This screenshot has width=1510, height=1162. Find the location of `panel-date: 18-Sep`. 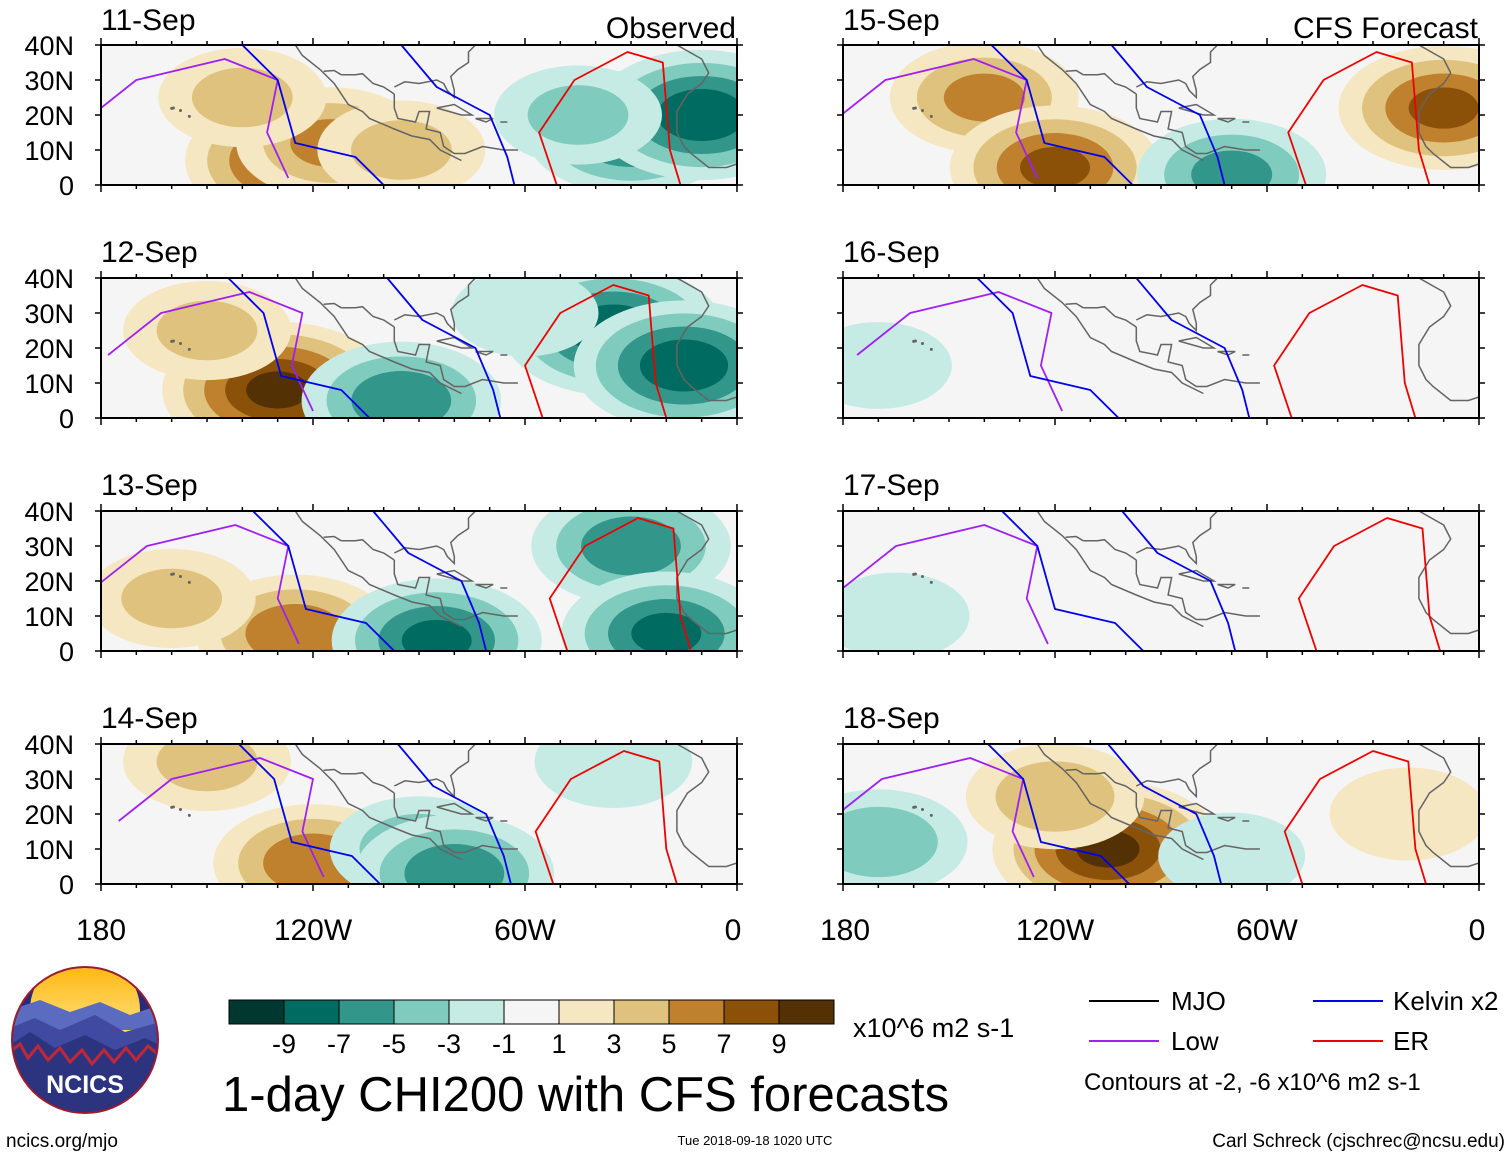

panel-date: 18-Sep is located at coordinates (891, 718).